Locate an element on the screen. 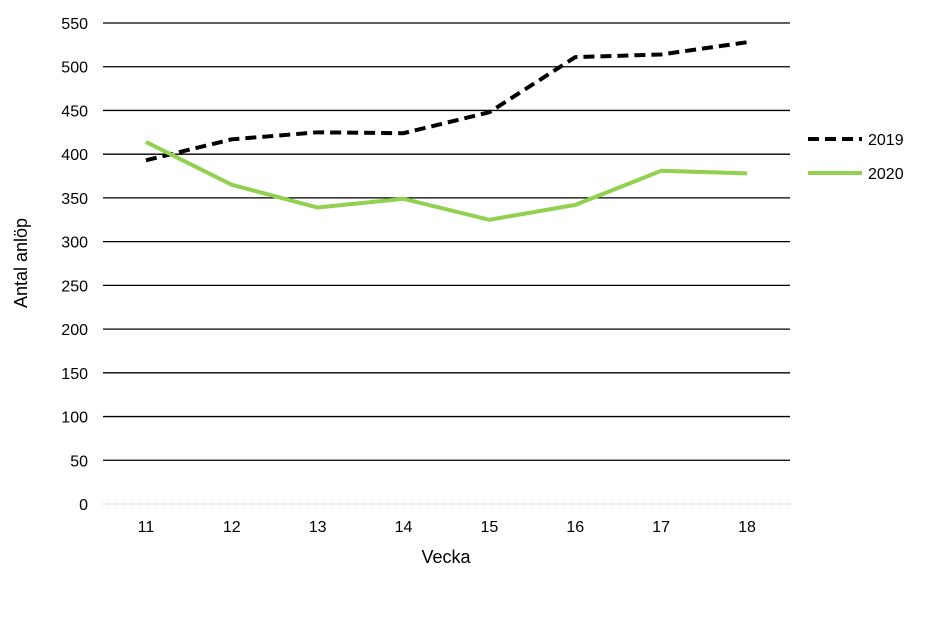 The height and width of the screenshot is (617, 945). y-tick-label: 550 is located at coordinates (74, 24).